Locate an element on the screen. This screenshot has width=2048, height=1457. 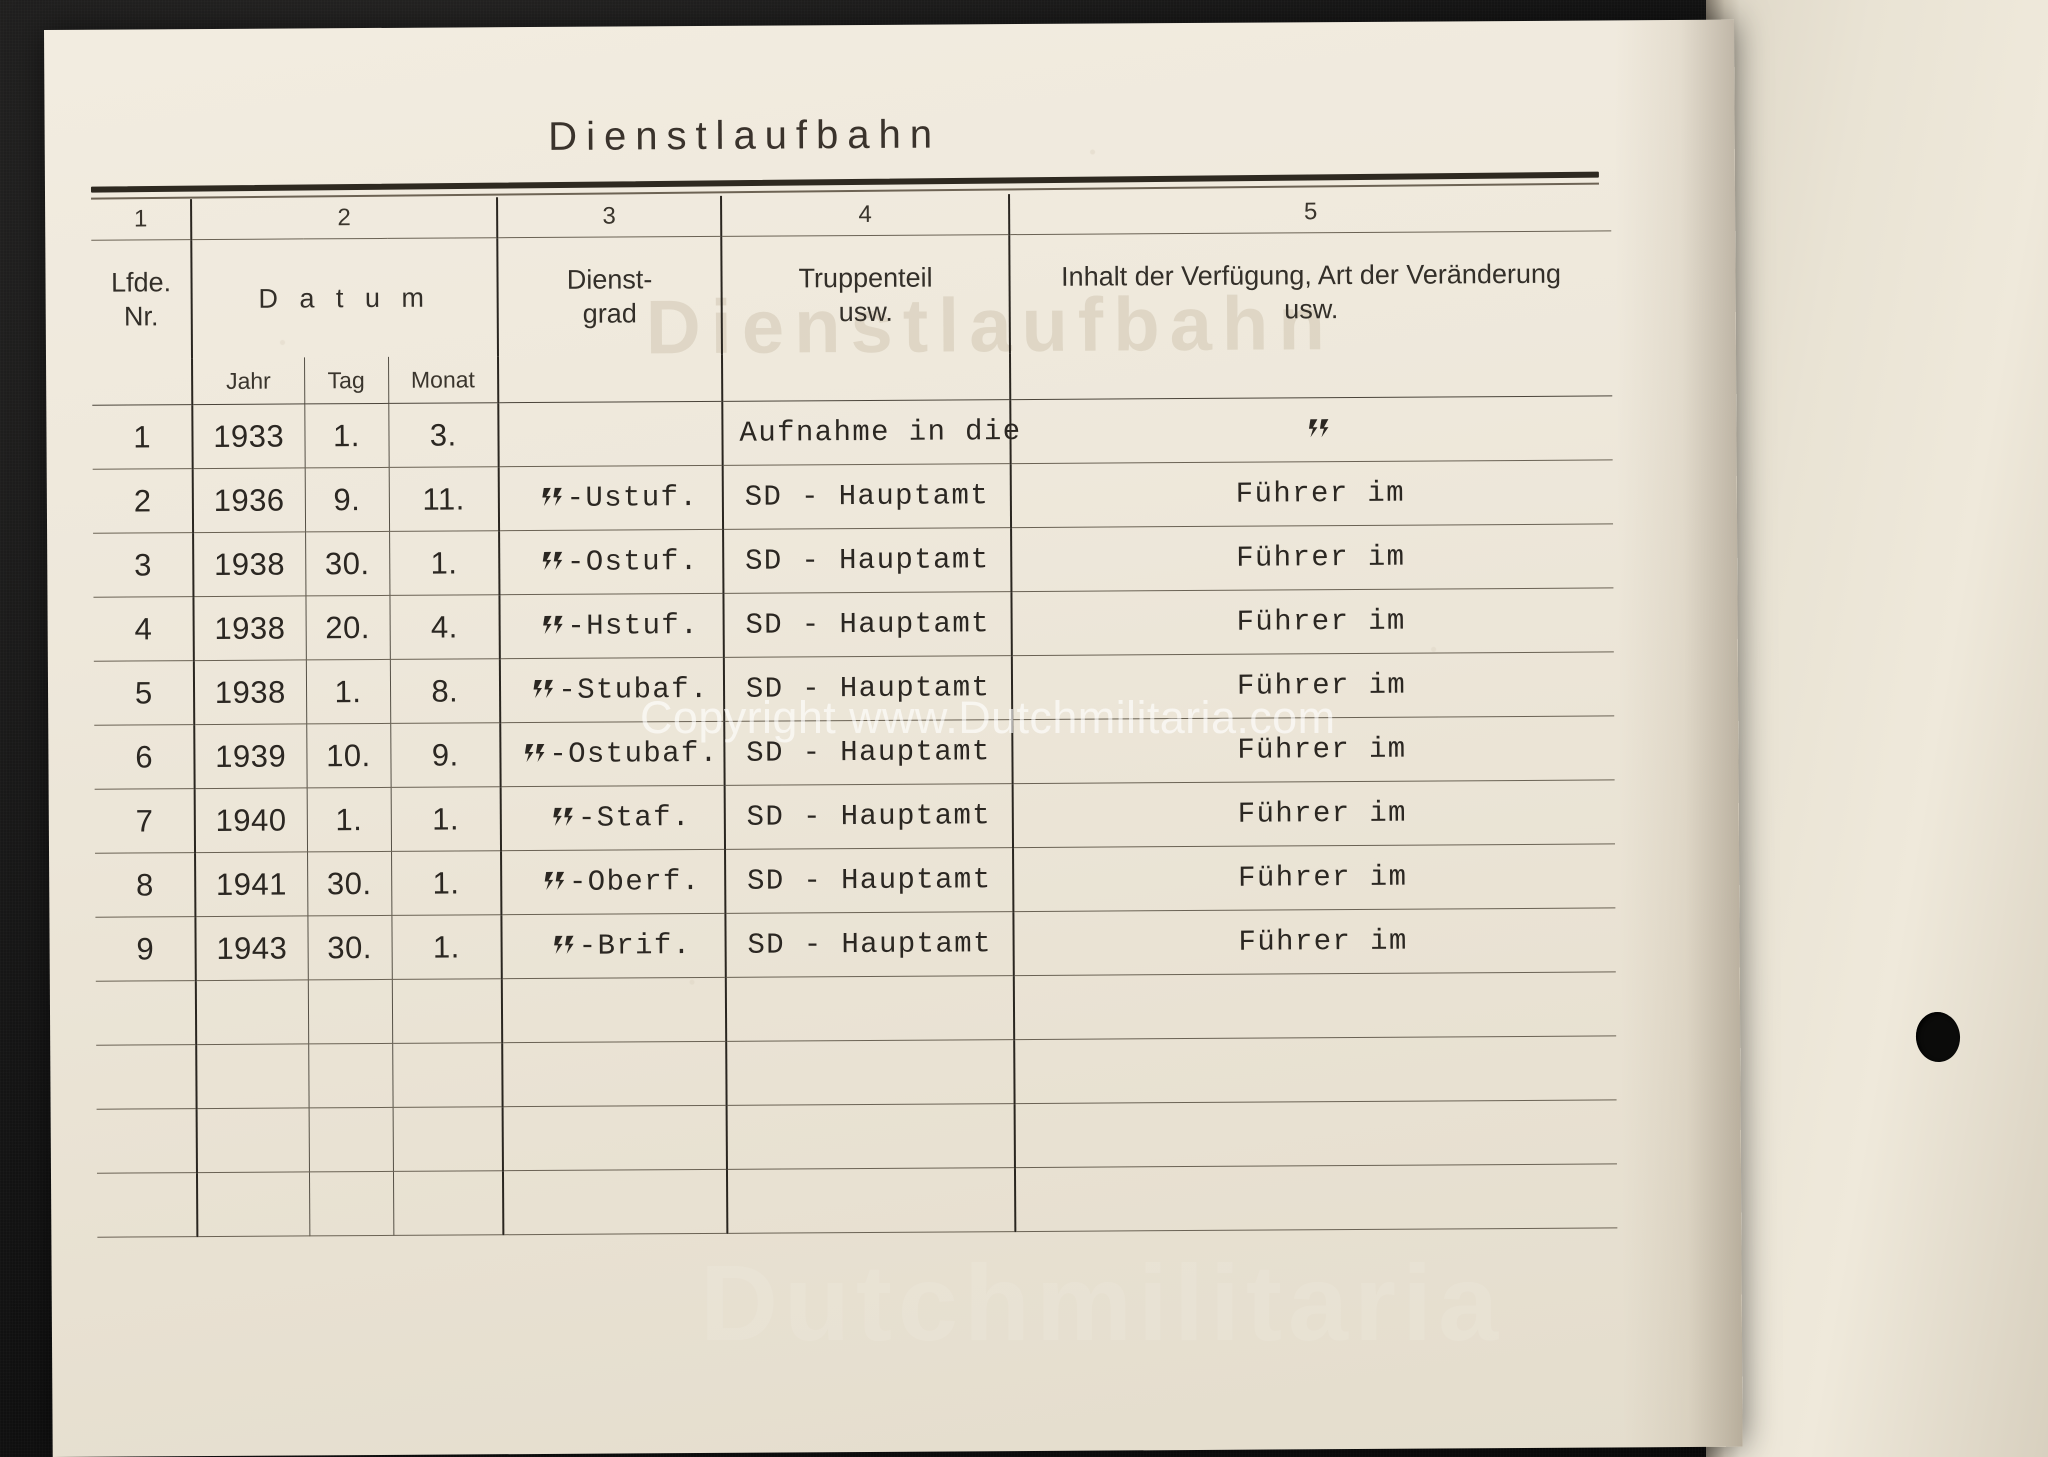
table-row: 1 1933 1. 3. Aufnahme in die is located at coordinates (852, 432).